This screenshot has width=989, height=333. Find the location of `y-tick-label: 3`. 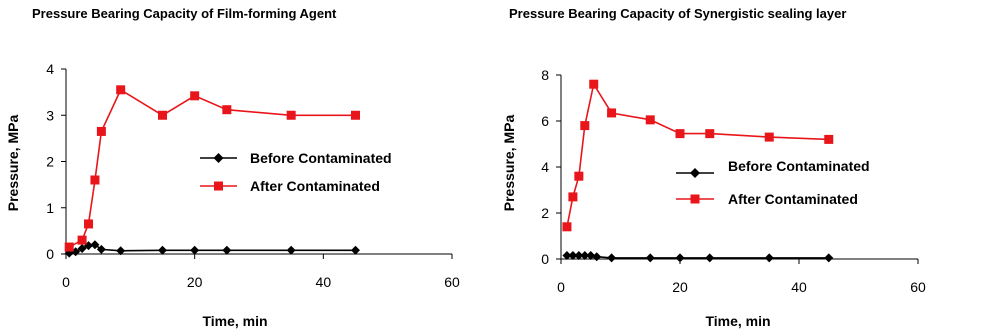

y-tick-label: 3 is located at coordinates (50, 115).